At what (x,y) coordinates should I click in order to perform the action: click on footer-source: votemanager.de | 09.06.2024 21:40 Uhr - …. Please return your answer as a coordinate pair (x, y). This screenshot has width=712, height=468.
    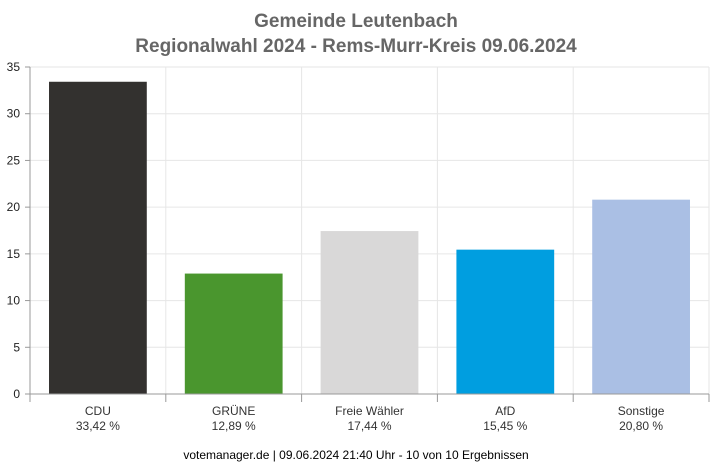
    Looking at the image, I should click on (355, 455).